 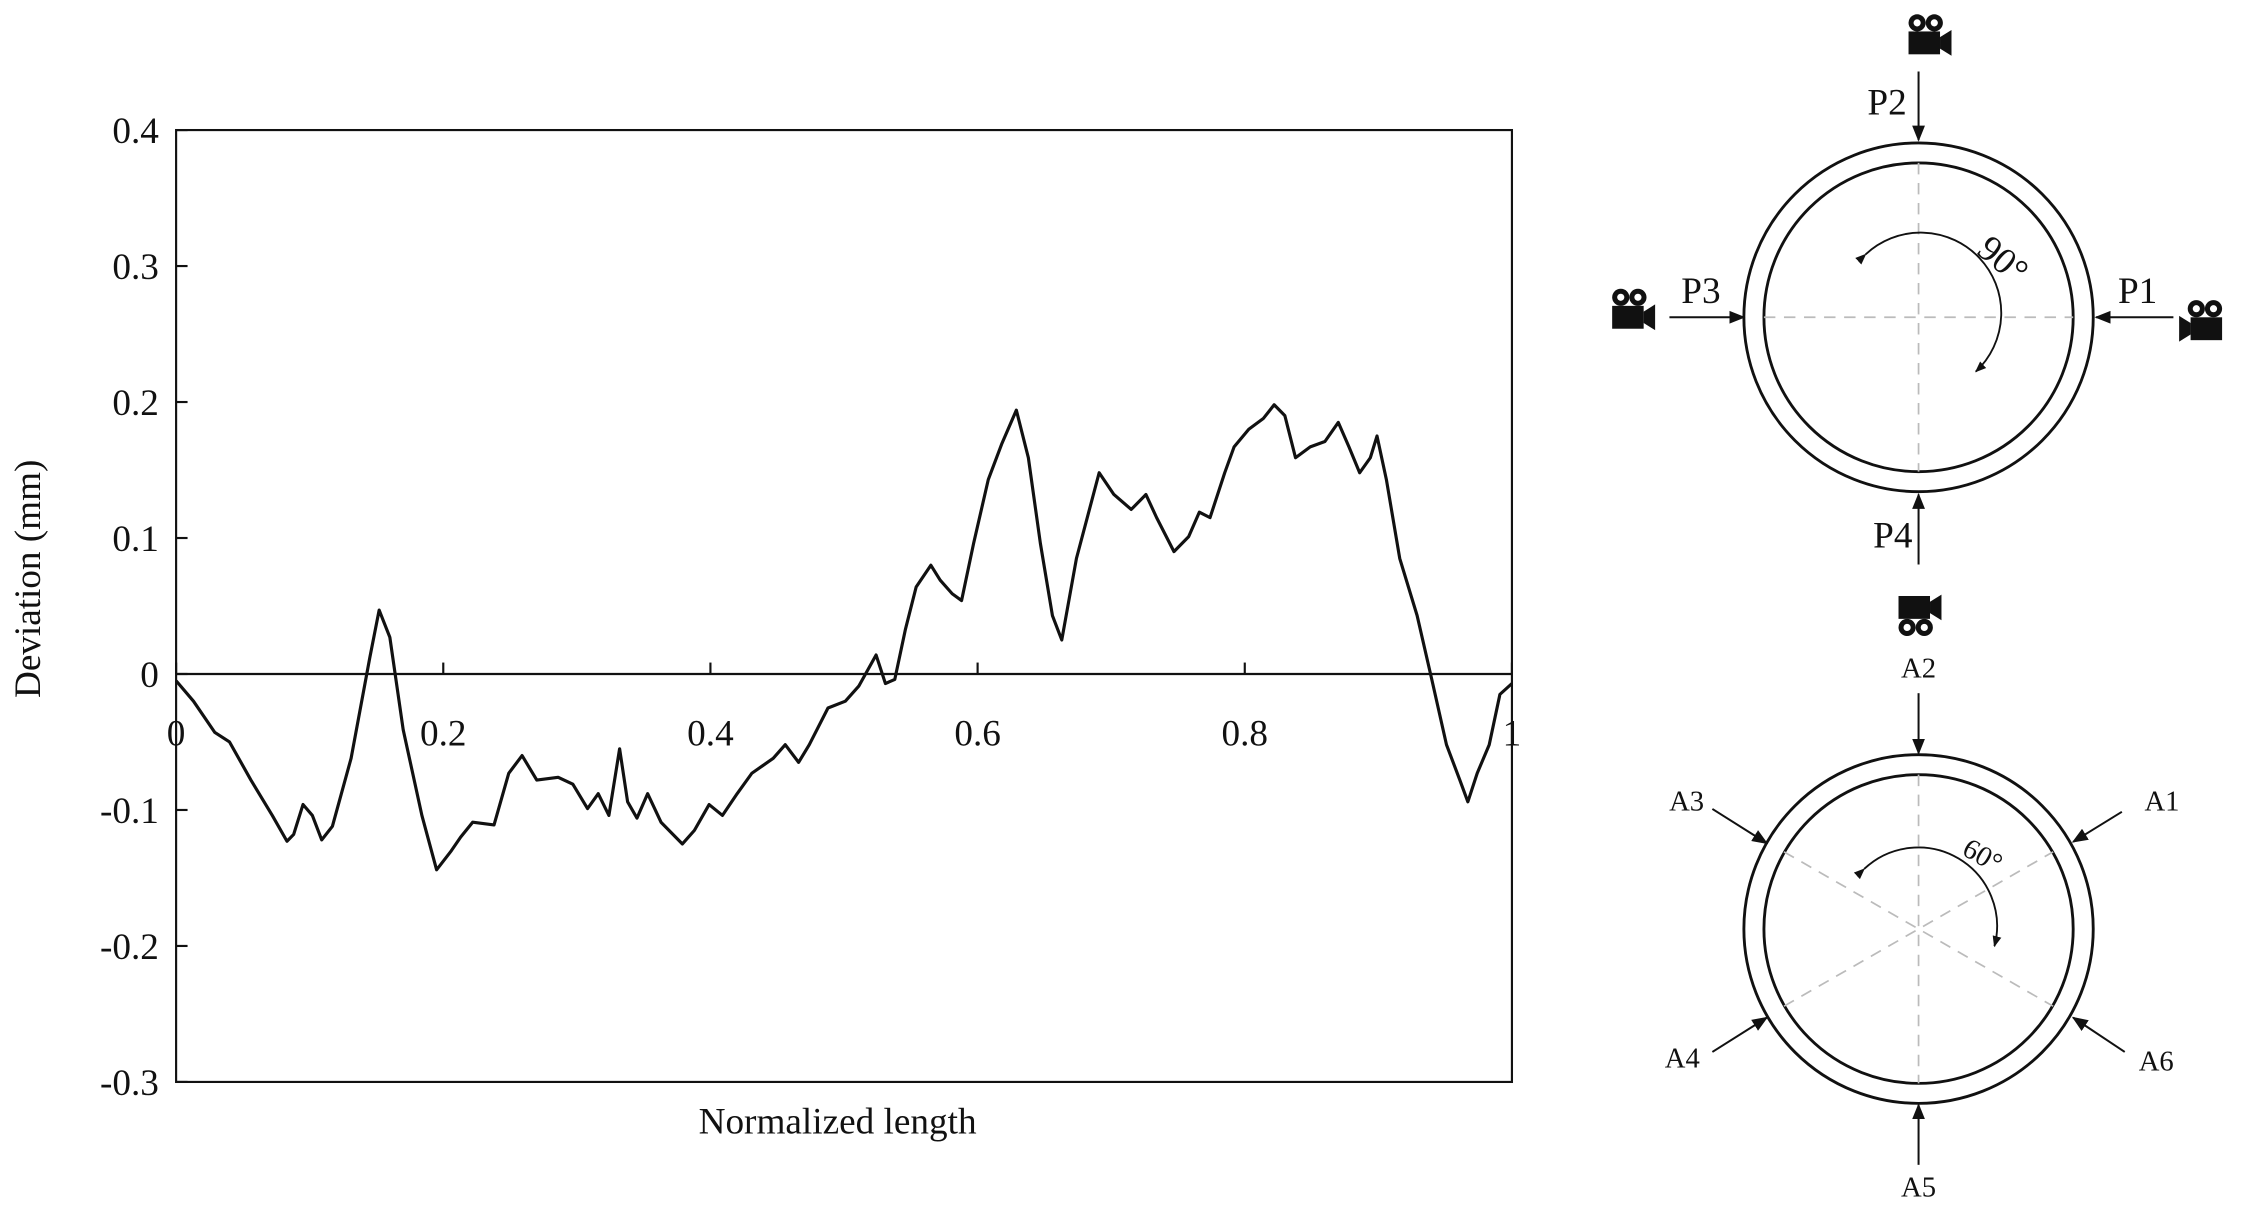 I want to click on a-label: A1, so click(x=2161, y=801).